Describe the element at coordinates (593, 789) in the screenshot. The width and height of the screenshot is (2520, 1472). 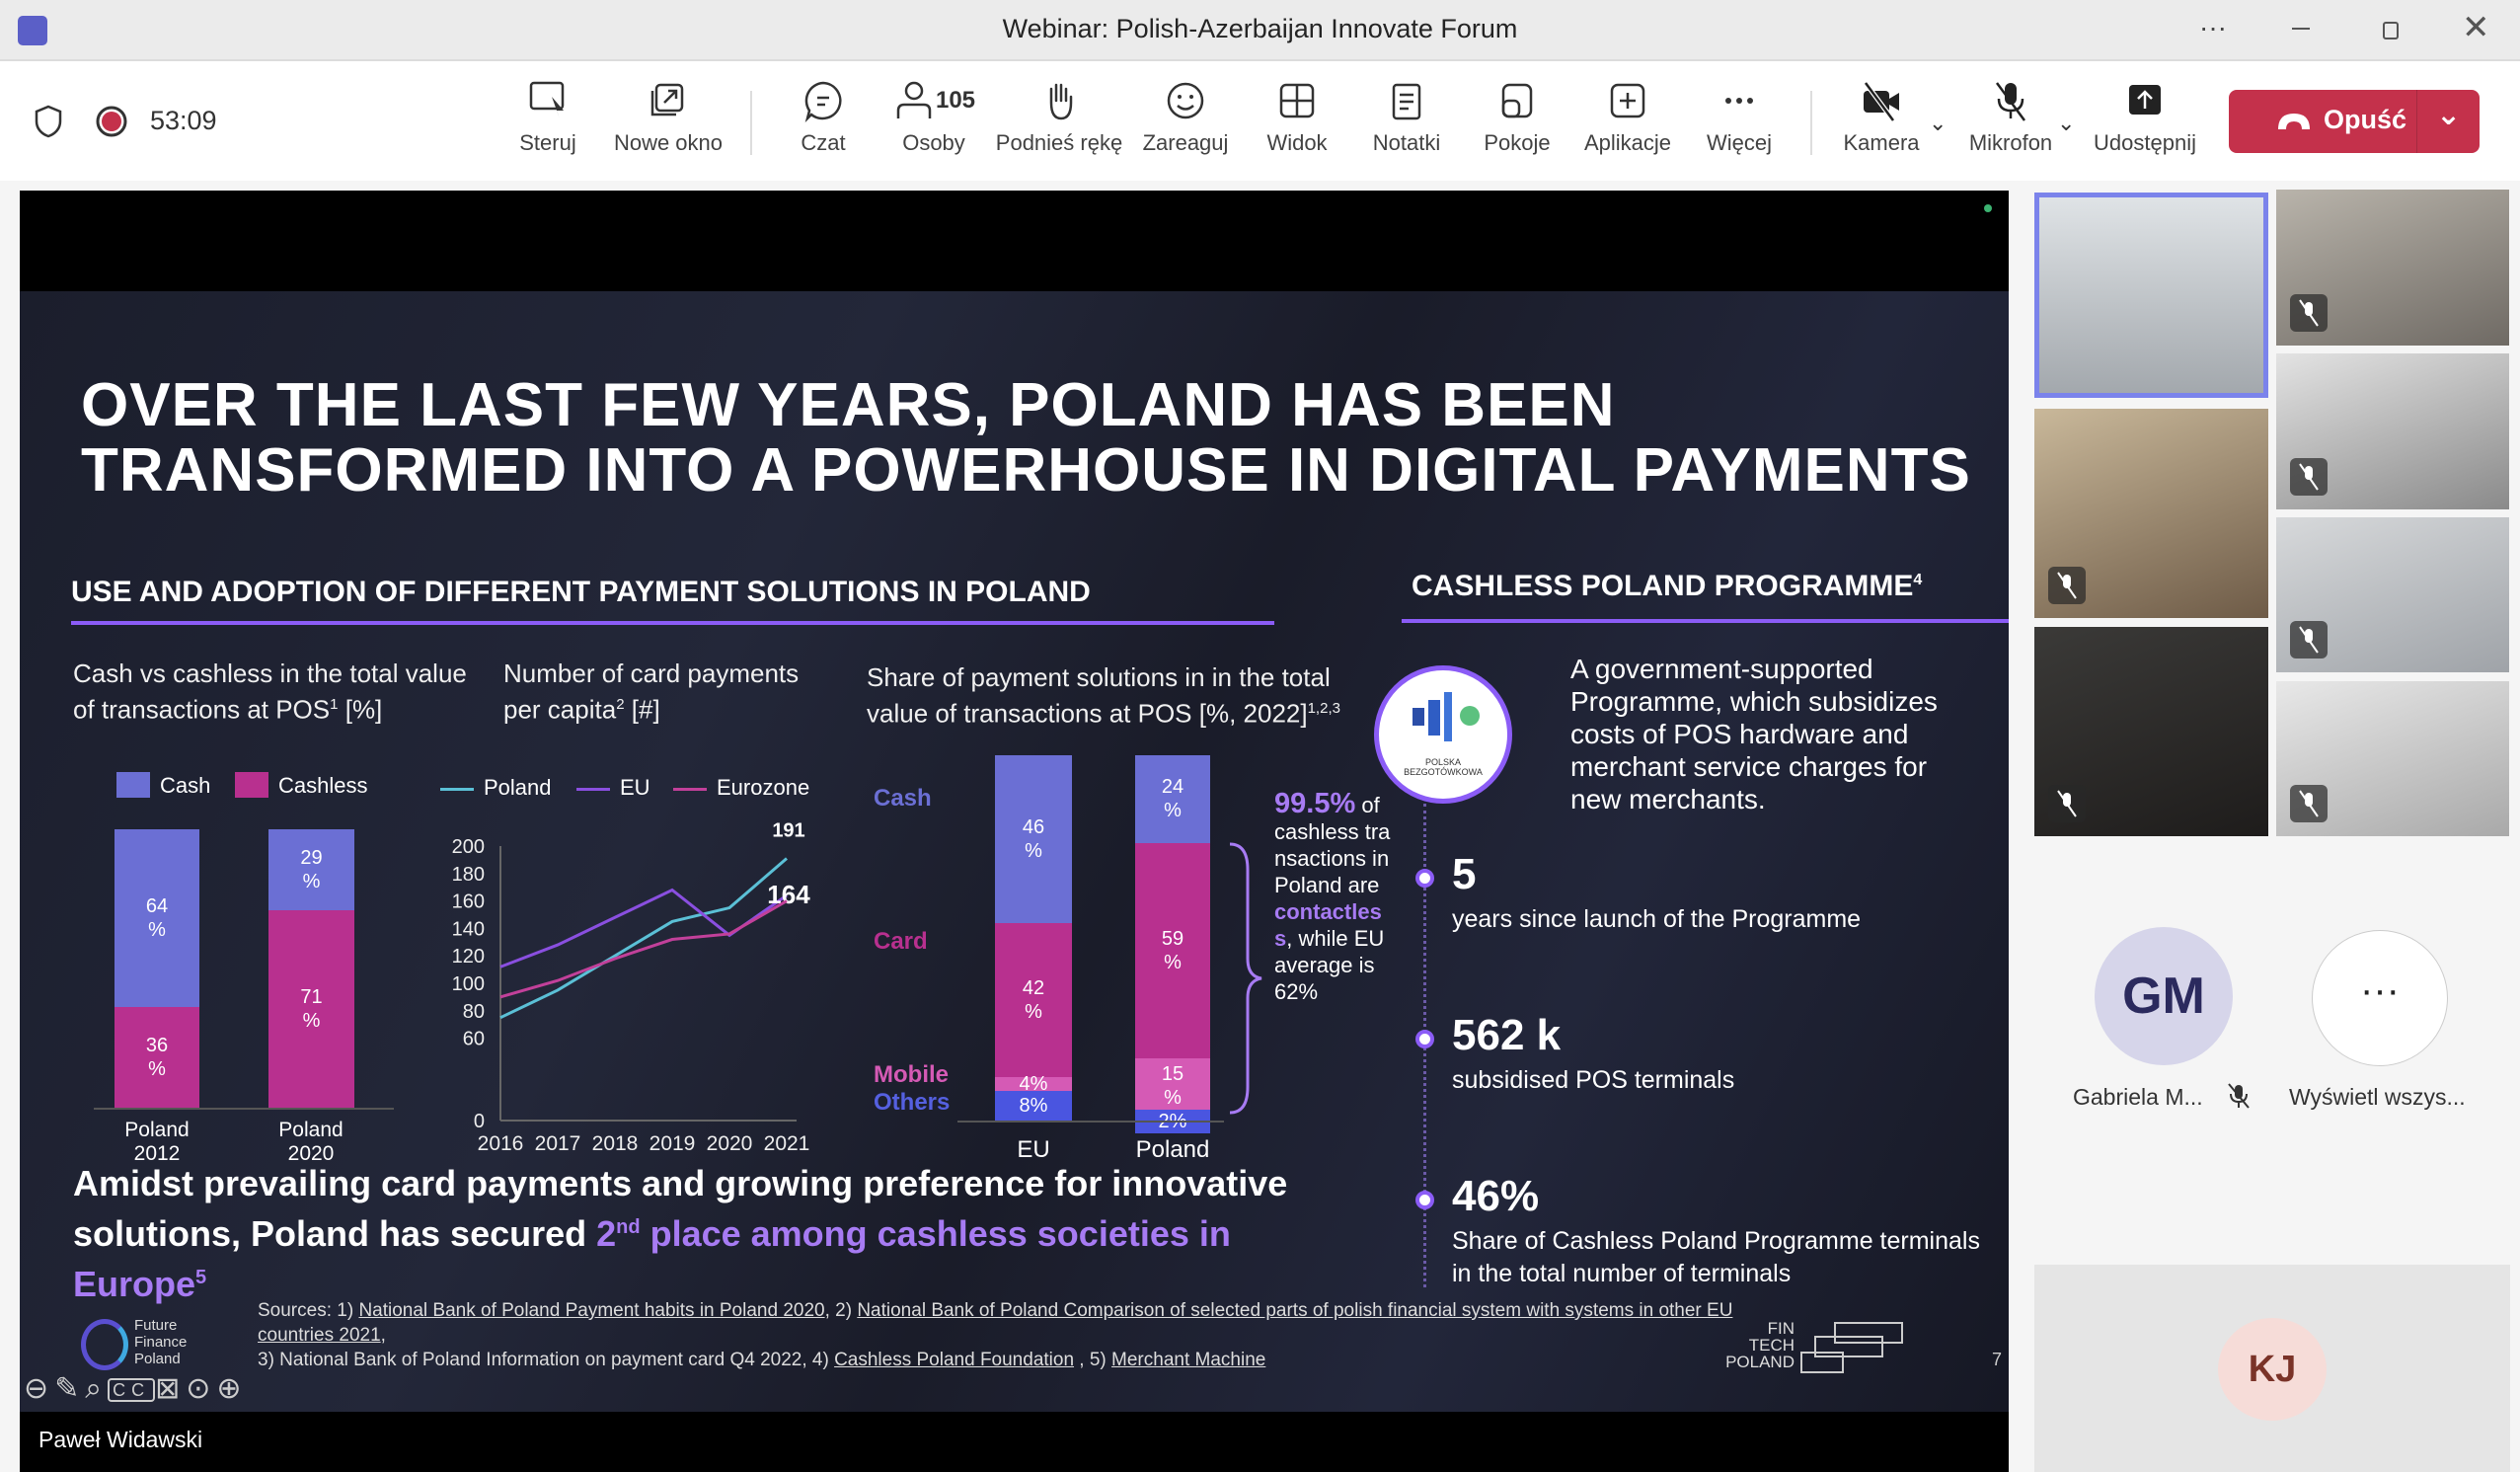
I see `chart2-legend-eu-line` at that location.